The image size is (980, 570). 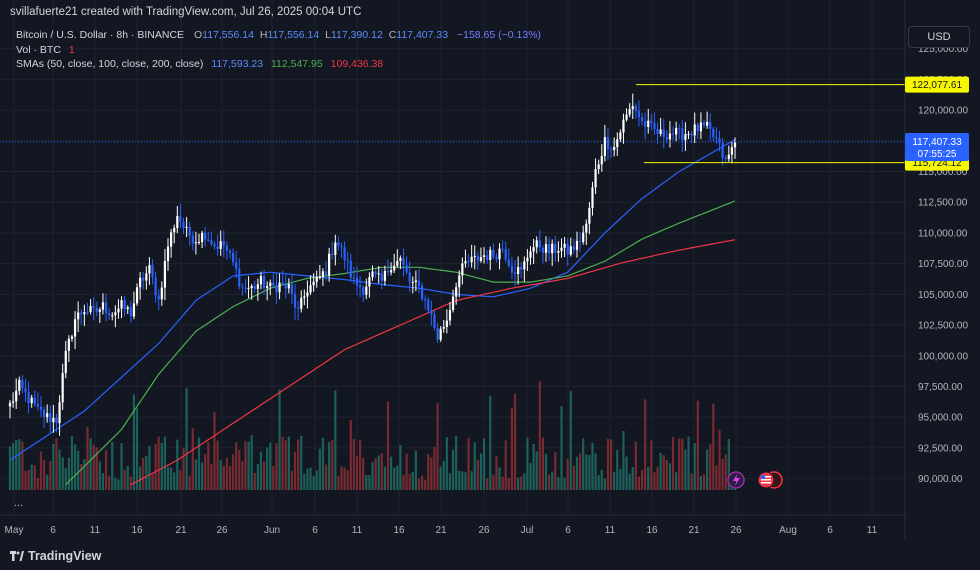 I want to click on symbol-title: Bitcoin / U.S. Dollar · 8h · BINANCE, so click(x=100, y=35).